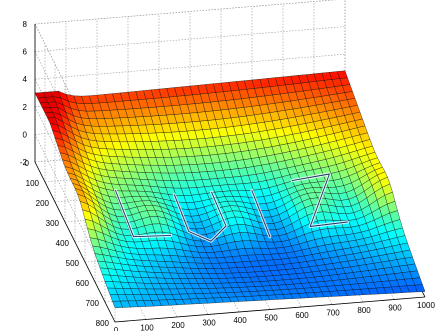 The image size is (447, 331). What do you see at coordinates (185, 12) in the screenshot?
I see `box-edge` at bounding box center [185, 12].